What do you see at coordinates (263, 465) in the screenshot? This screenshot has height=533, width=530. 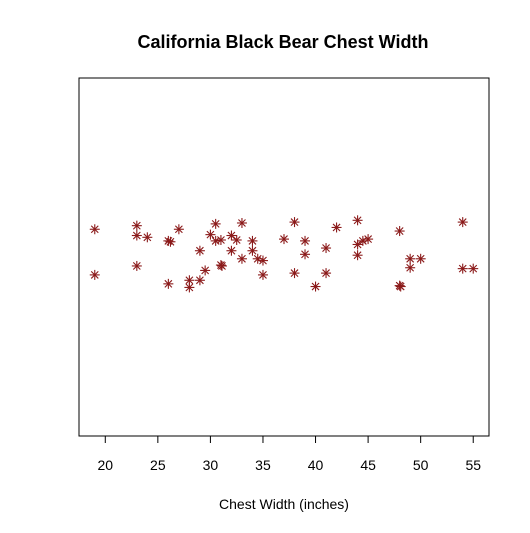 I see `x-tick-label: 35` at bounding box center [263, 465].